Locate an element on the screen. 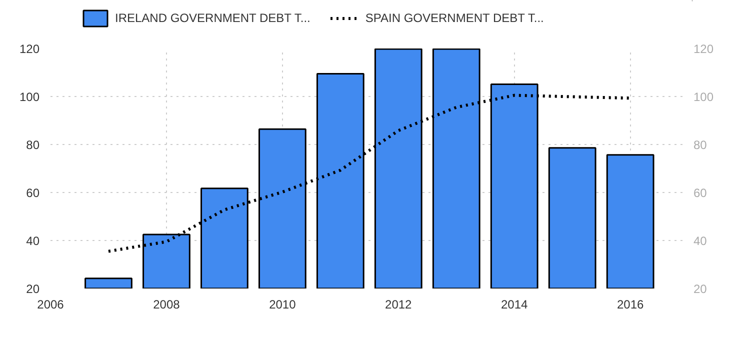  x-tick-label: 2008 is located at coordinates (166, 305).